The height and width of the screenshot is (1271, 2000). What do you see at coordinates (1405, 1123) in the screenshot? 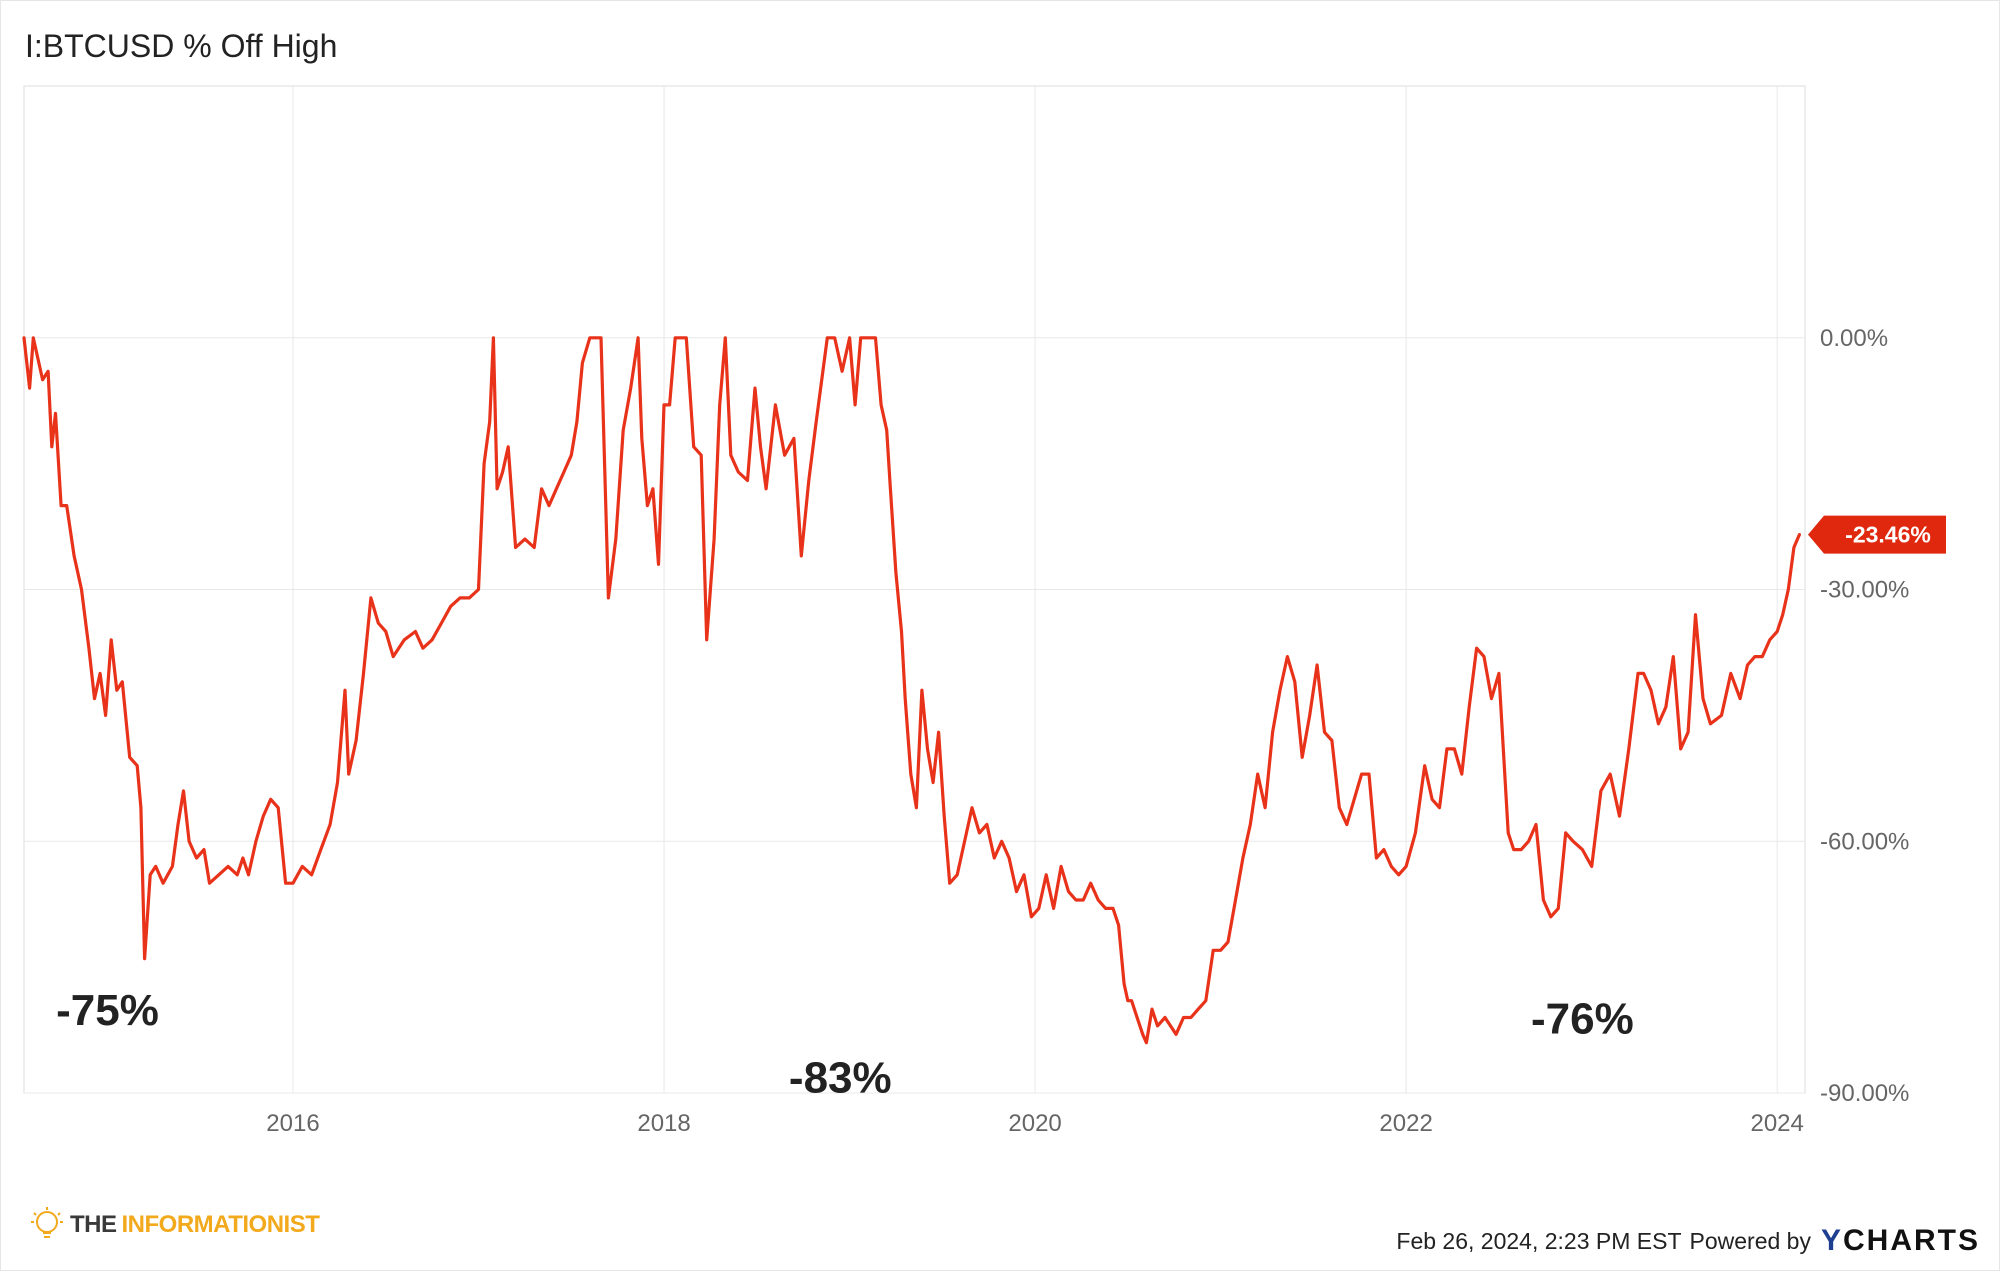
I see `x-tick-label: 2022` at bounding box center [1405, 1123].